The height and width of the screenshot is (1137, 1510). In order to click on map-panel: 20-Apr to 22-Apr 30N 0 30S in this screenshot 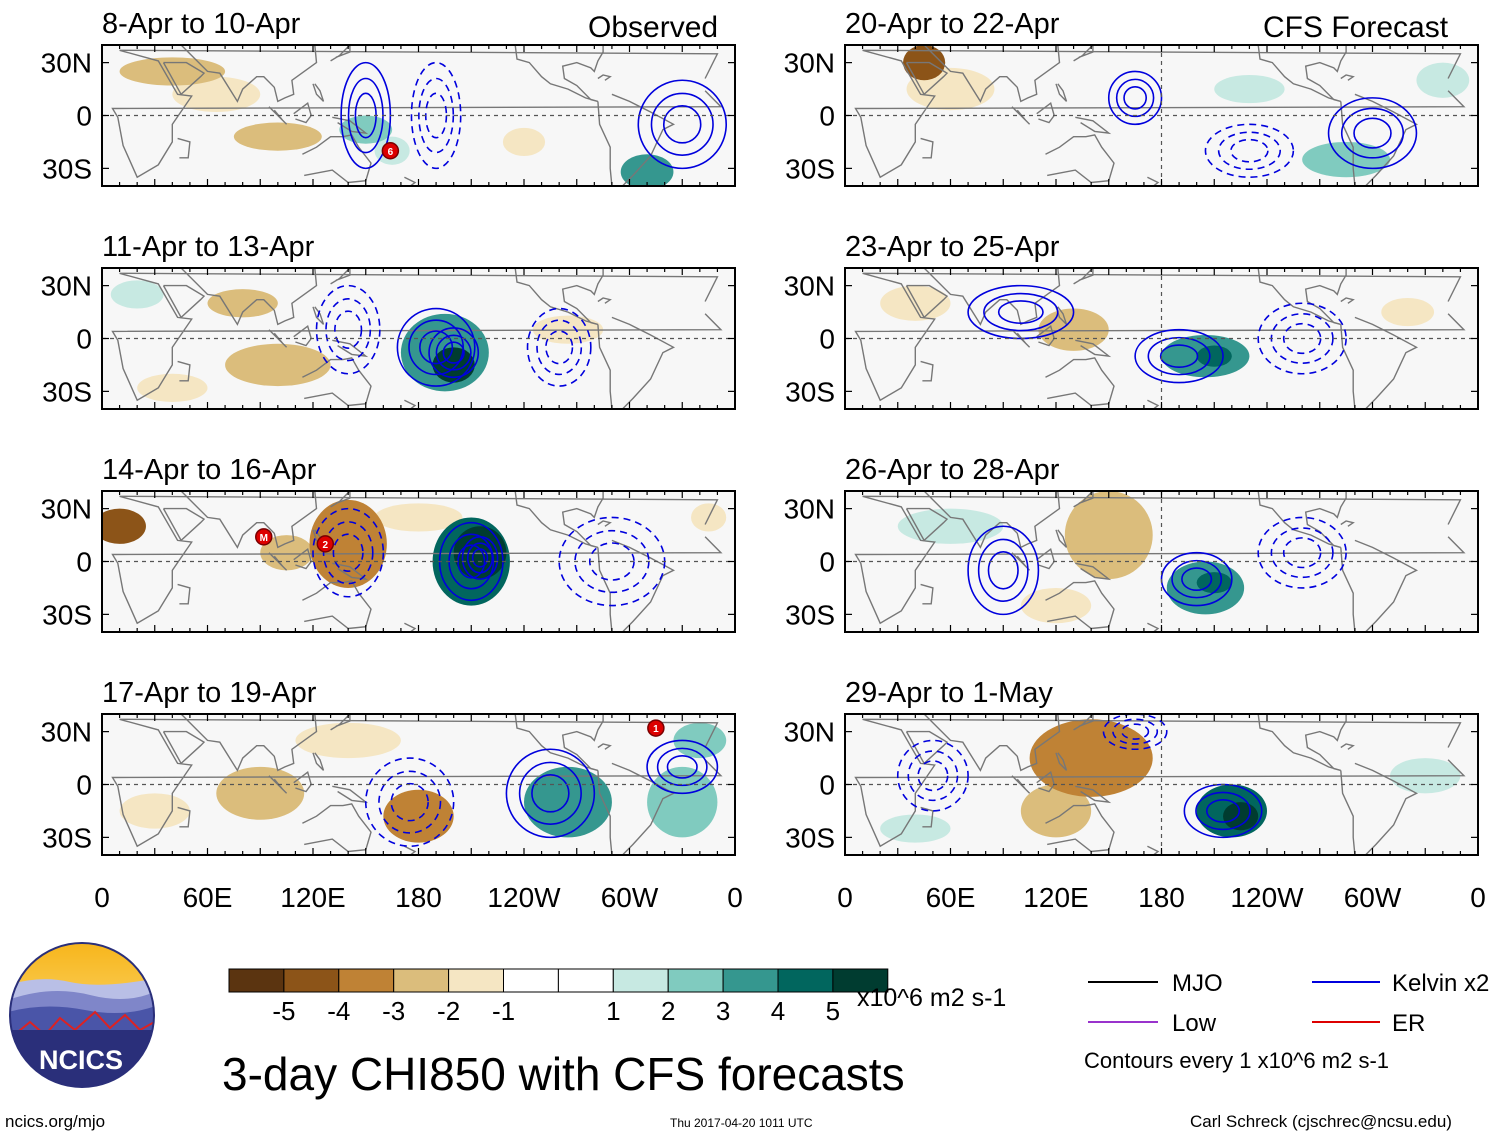, I will do `click(1131, 97)`.